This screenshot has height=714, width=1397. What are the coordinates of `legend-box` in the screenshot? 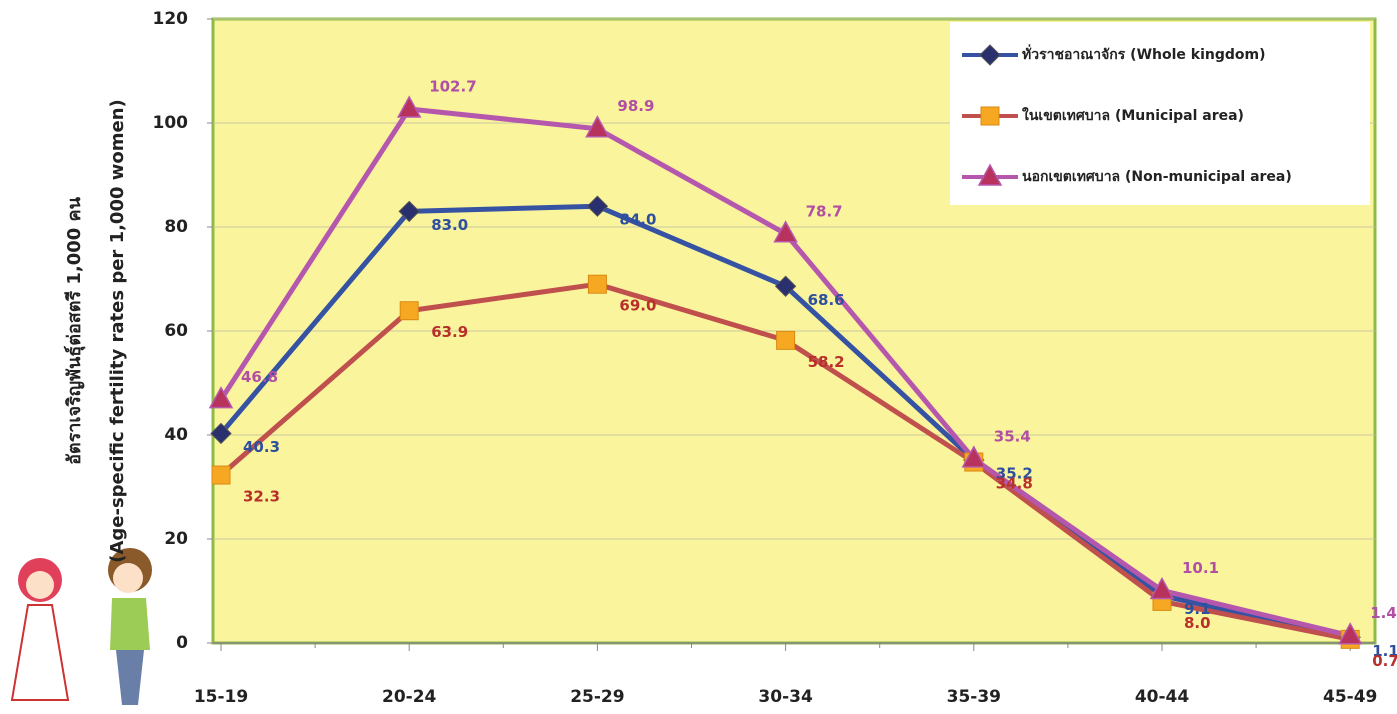 It's located at (1160, 113).